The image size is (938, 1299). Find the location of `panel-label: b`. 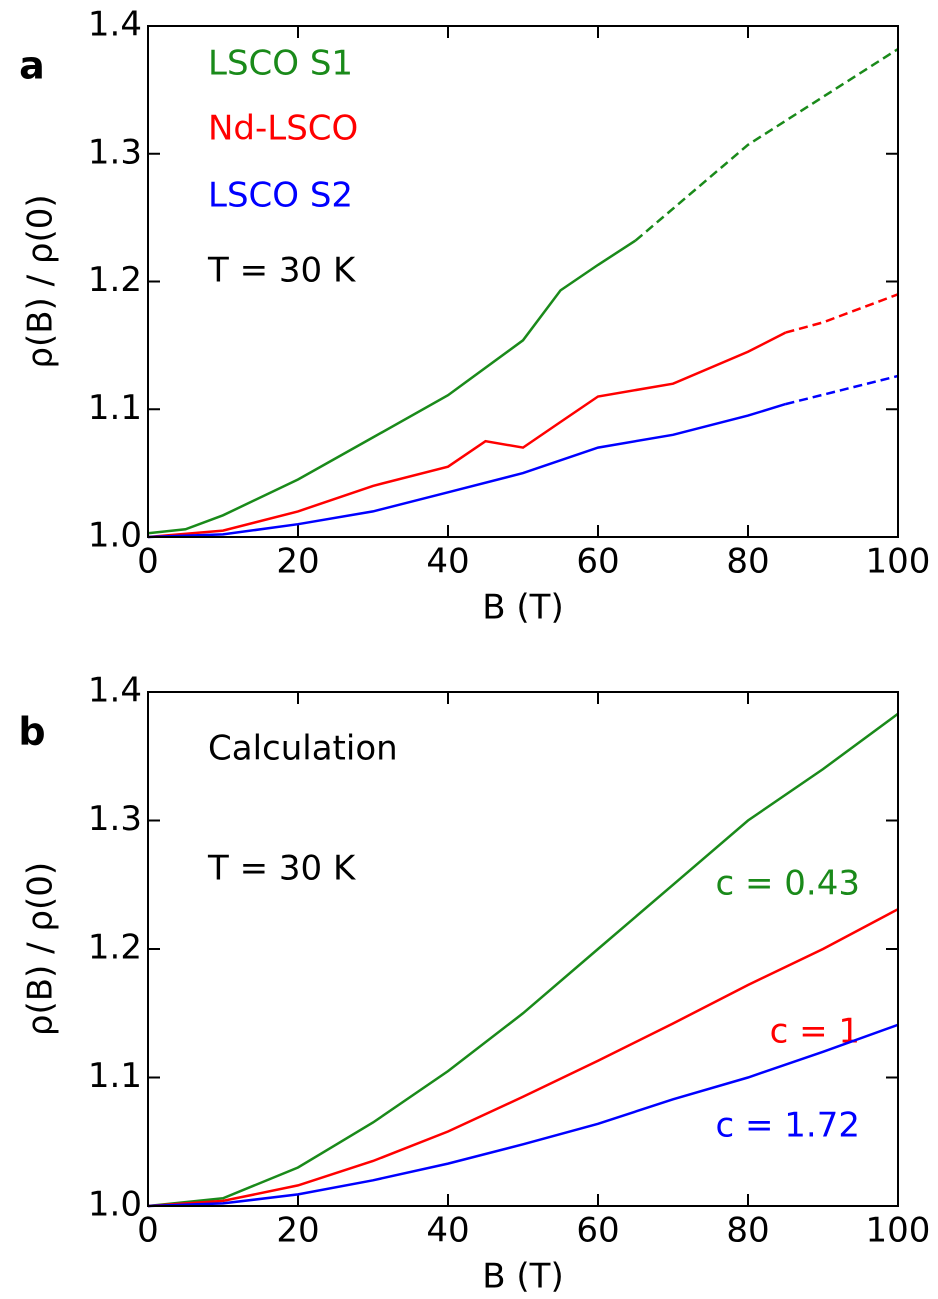

panel-label: b is located at coordinates (31, 732).